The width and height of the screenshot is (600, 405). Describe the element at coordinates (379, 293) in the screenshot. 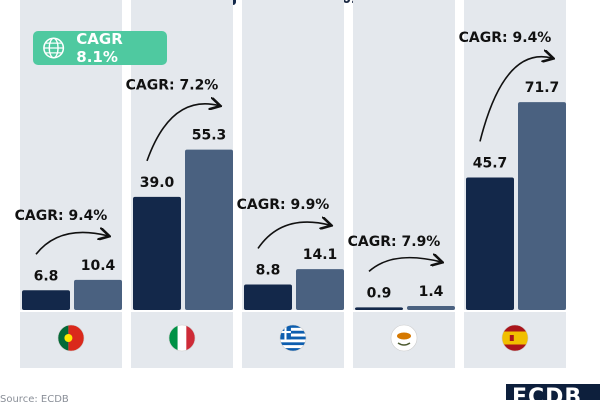

I see `value-label-2024-cyprus: 0.9` at that location.